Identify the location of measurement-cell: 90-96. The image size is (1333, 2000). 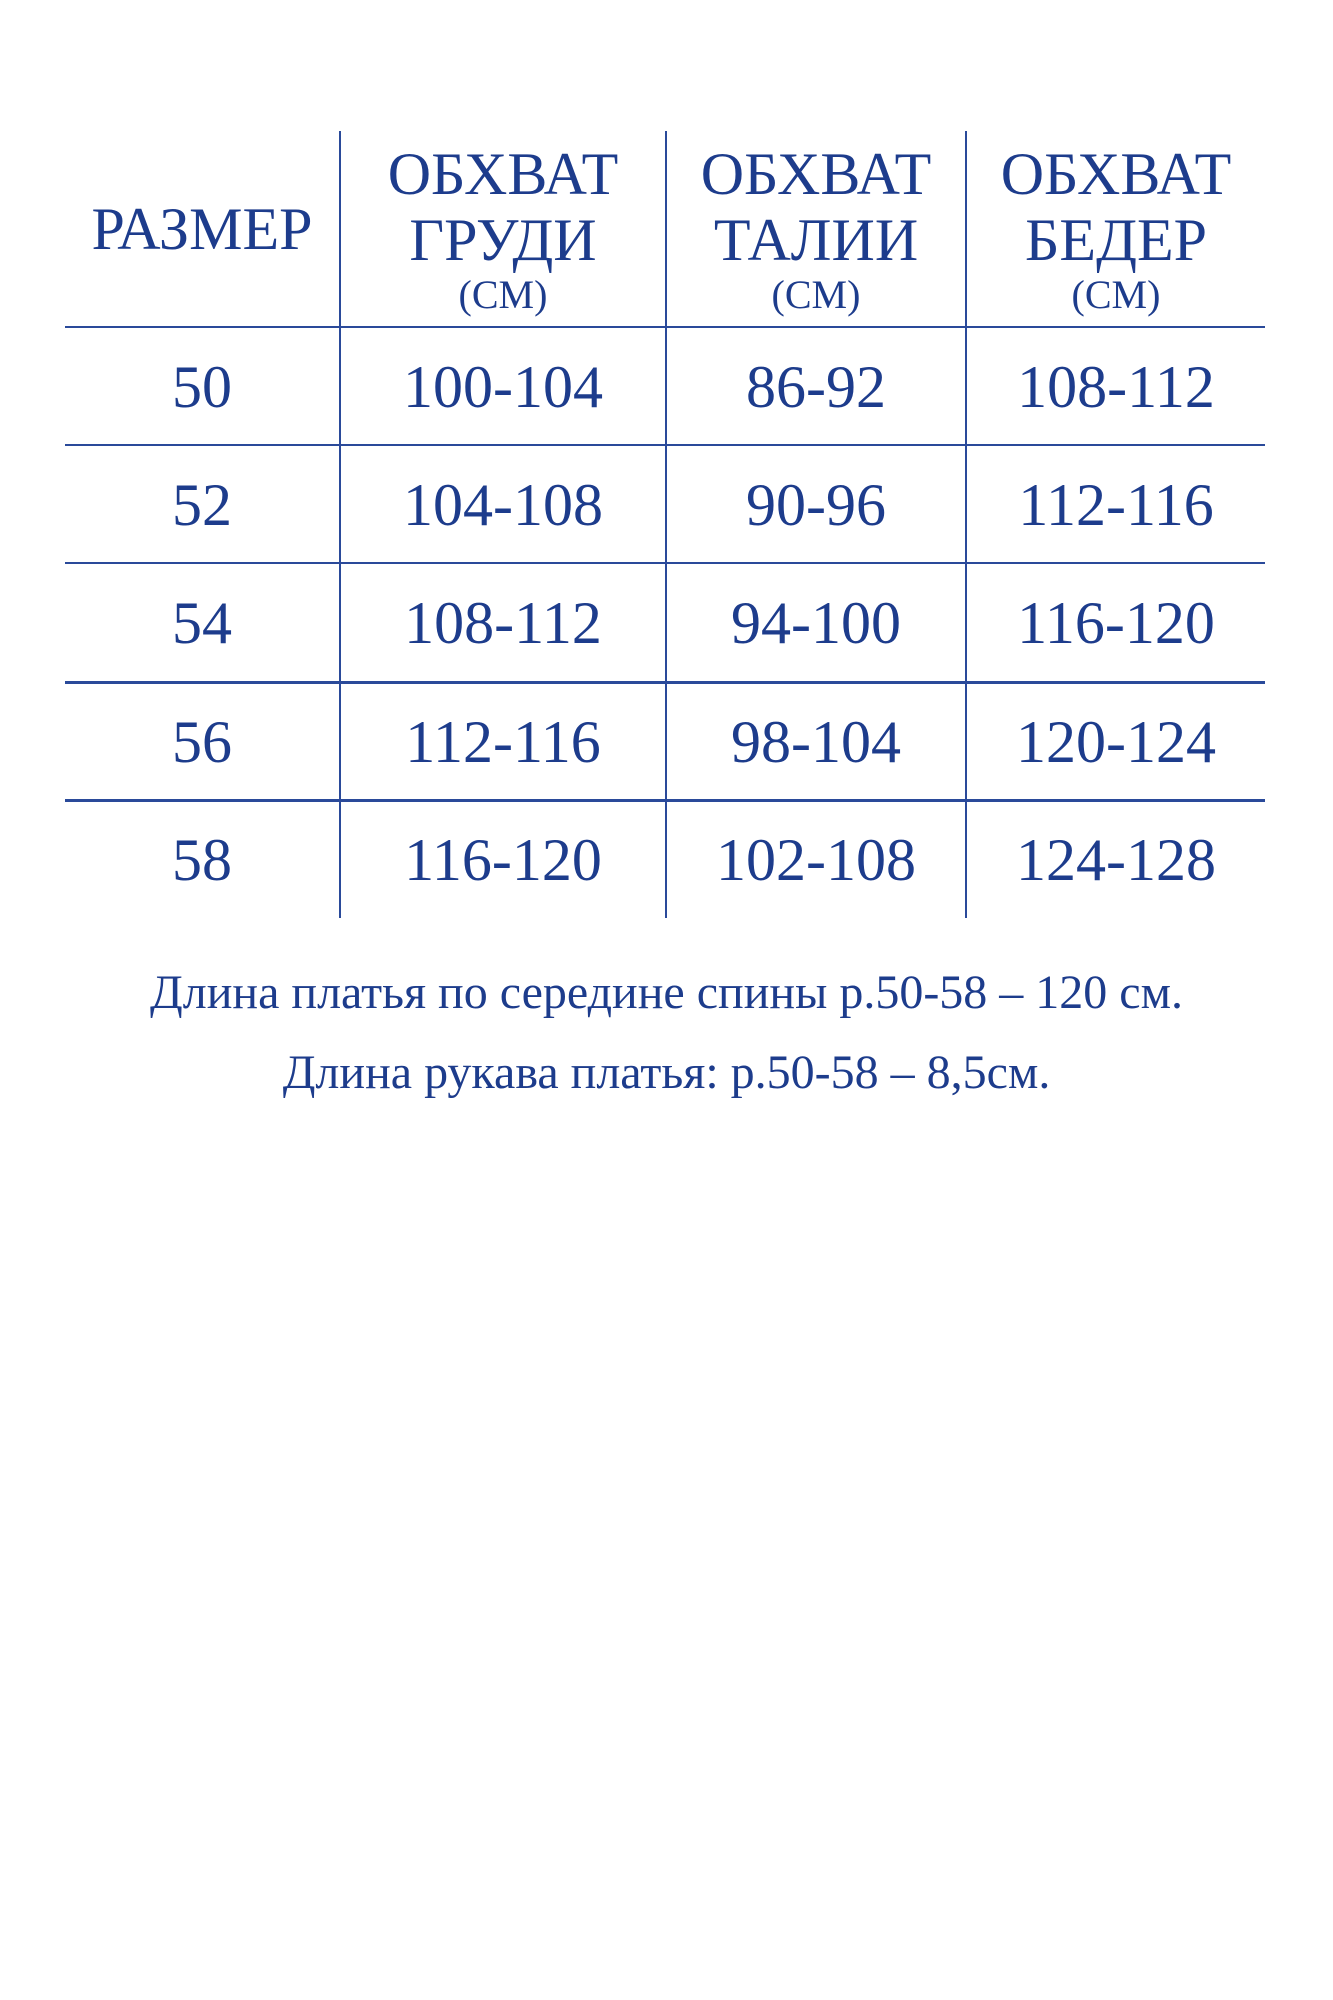
(816, 504).